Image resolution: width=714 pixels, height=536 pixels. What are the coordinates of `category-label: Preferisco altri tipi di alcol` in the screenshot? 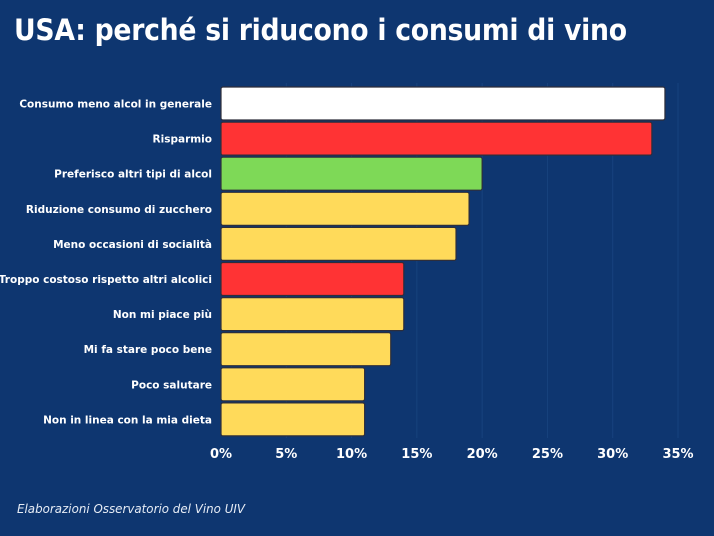 It's located at (133, 175).